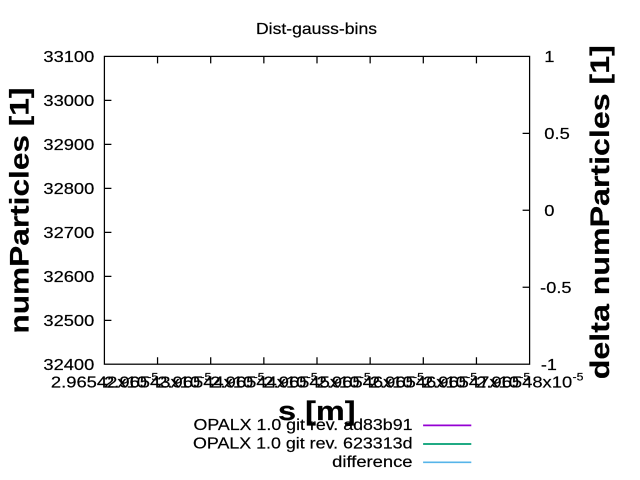 The width and height of the screenshot is (640, 480). Describe the element at coordinates (549, 57) in the screenshot. I see `svg-text: 1` at that location.